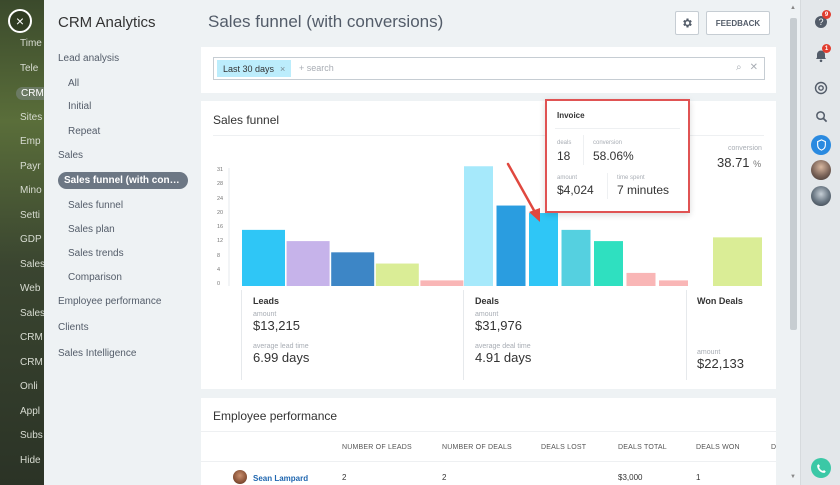 The image size is (840, 485). I want to click on employee-name-link: Sean Lampard, so click(281, 478).